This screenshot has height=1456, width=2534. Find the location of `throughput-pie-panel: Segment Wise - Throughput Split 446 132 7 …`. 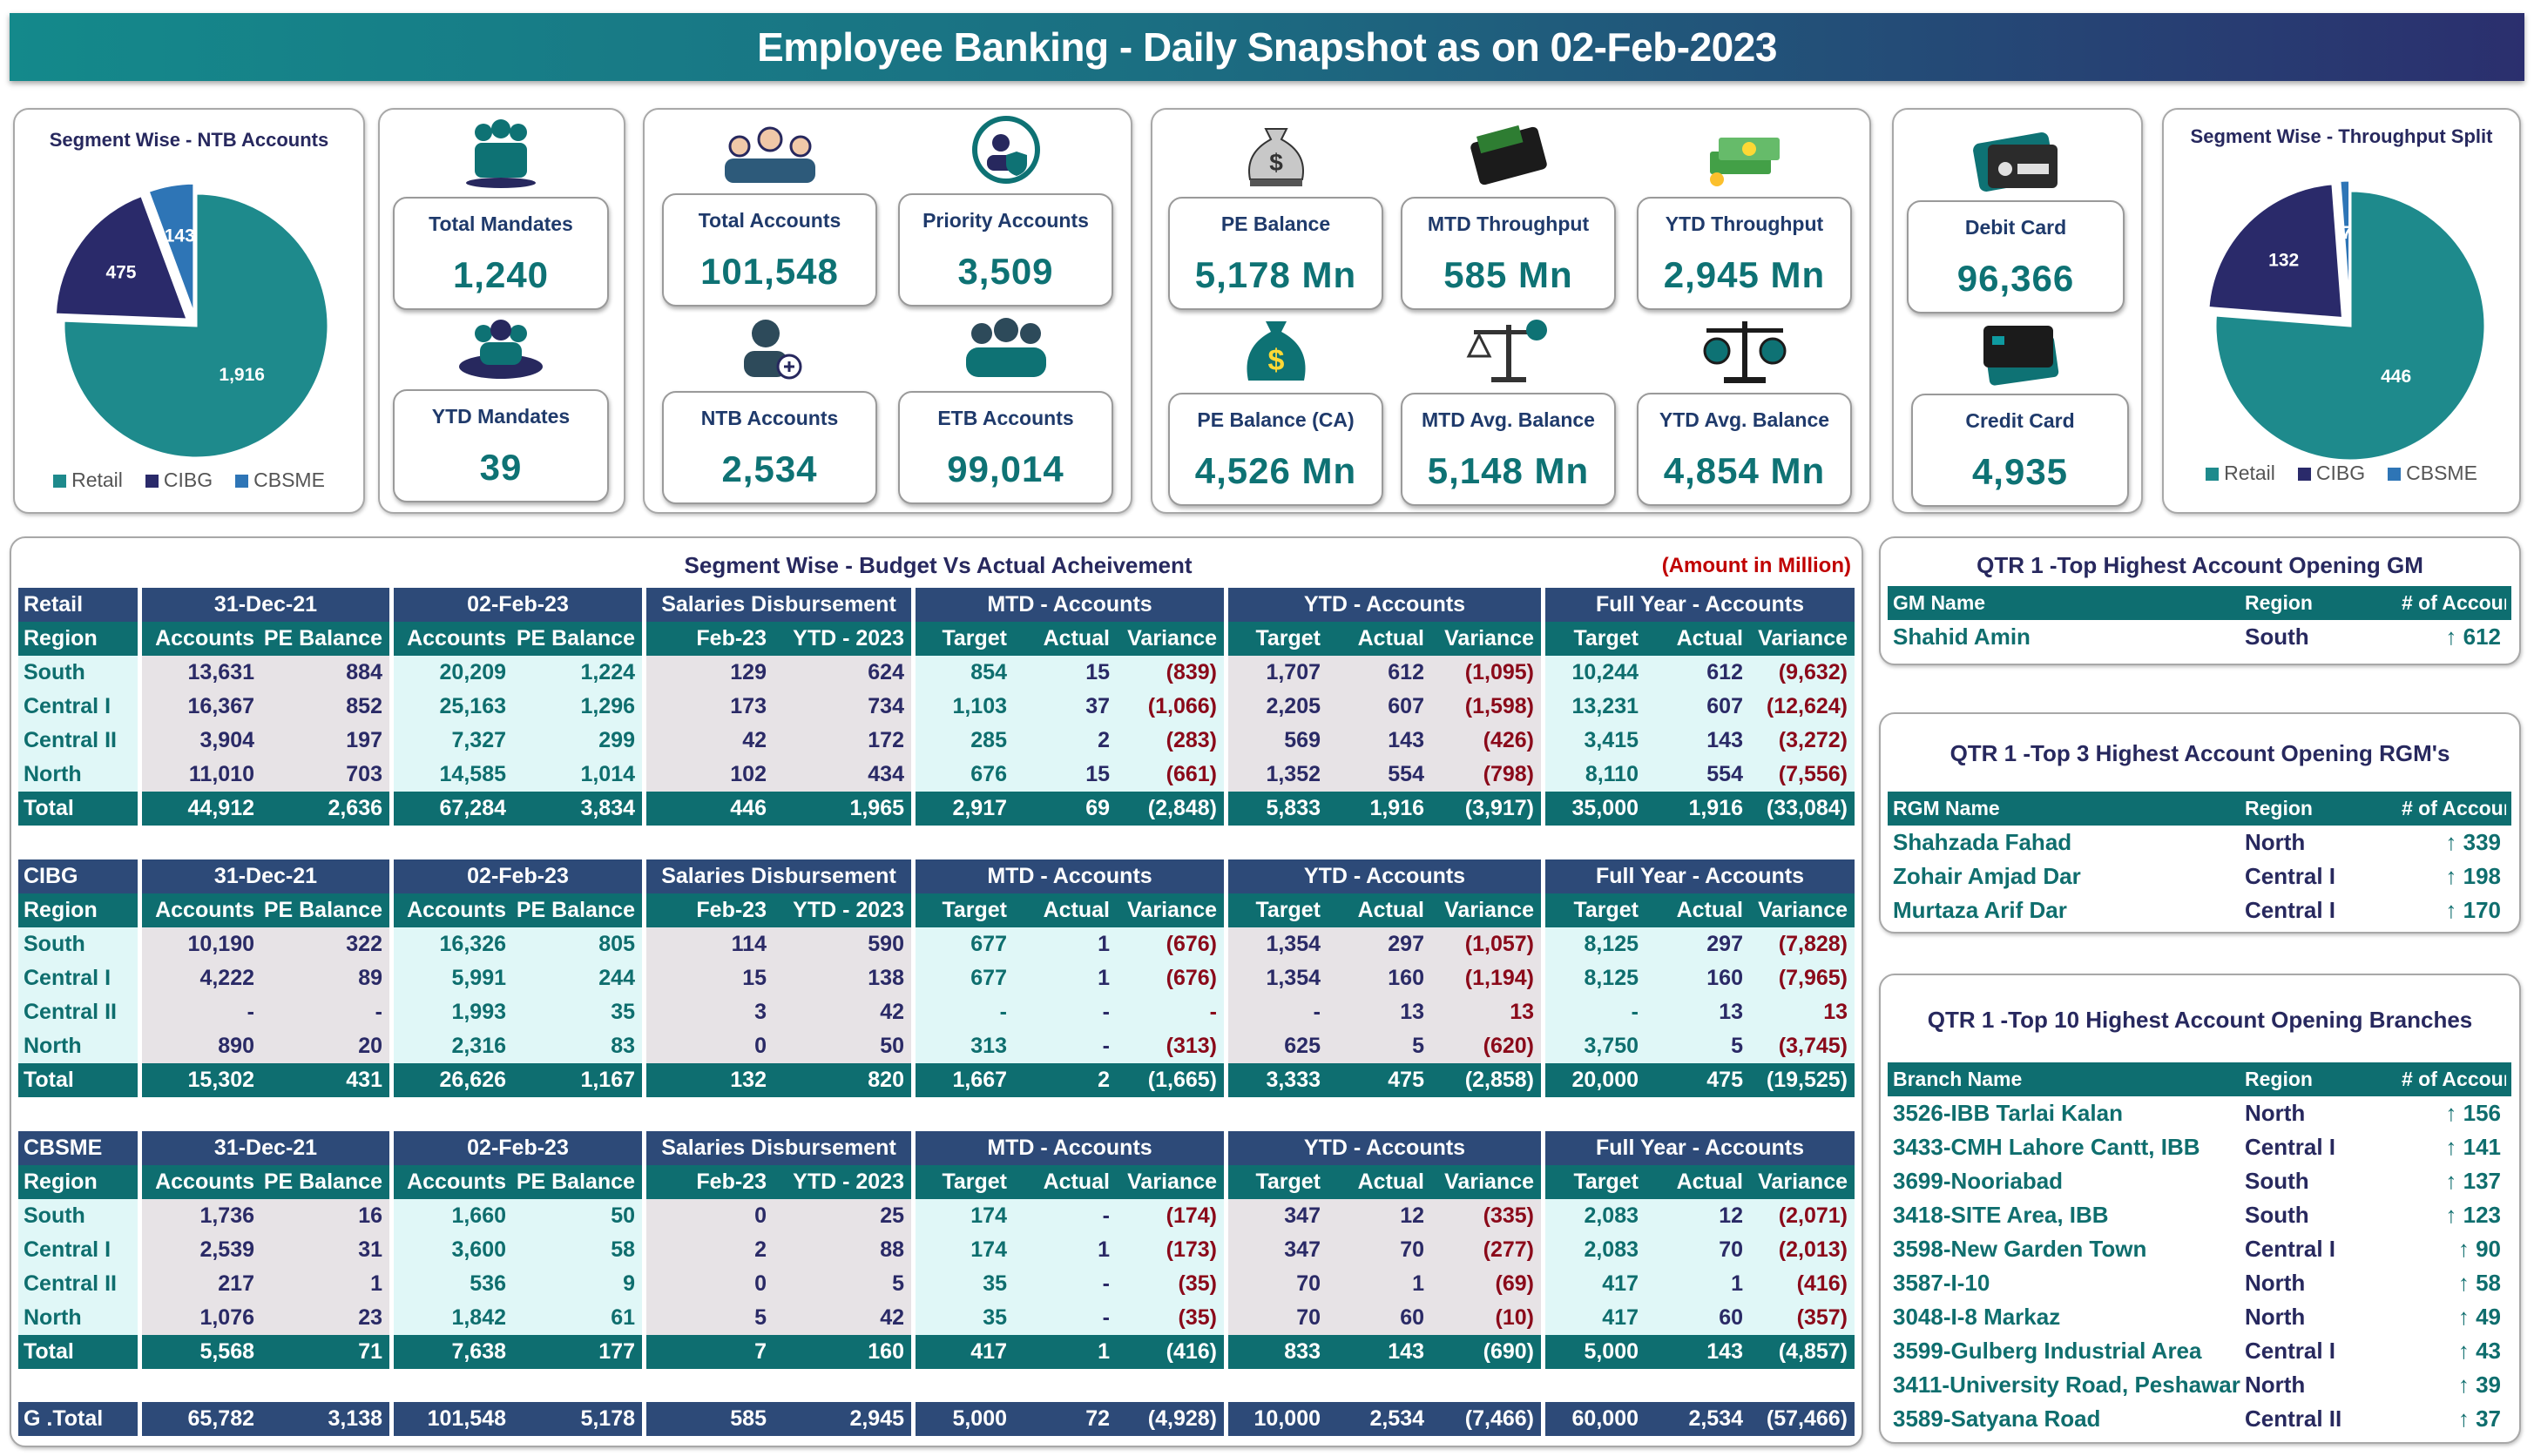

throughput-pie-panel: Segment Wise - Throughput Split 446 132 7 … is located at coordinates (2342, 311).